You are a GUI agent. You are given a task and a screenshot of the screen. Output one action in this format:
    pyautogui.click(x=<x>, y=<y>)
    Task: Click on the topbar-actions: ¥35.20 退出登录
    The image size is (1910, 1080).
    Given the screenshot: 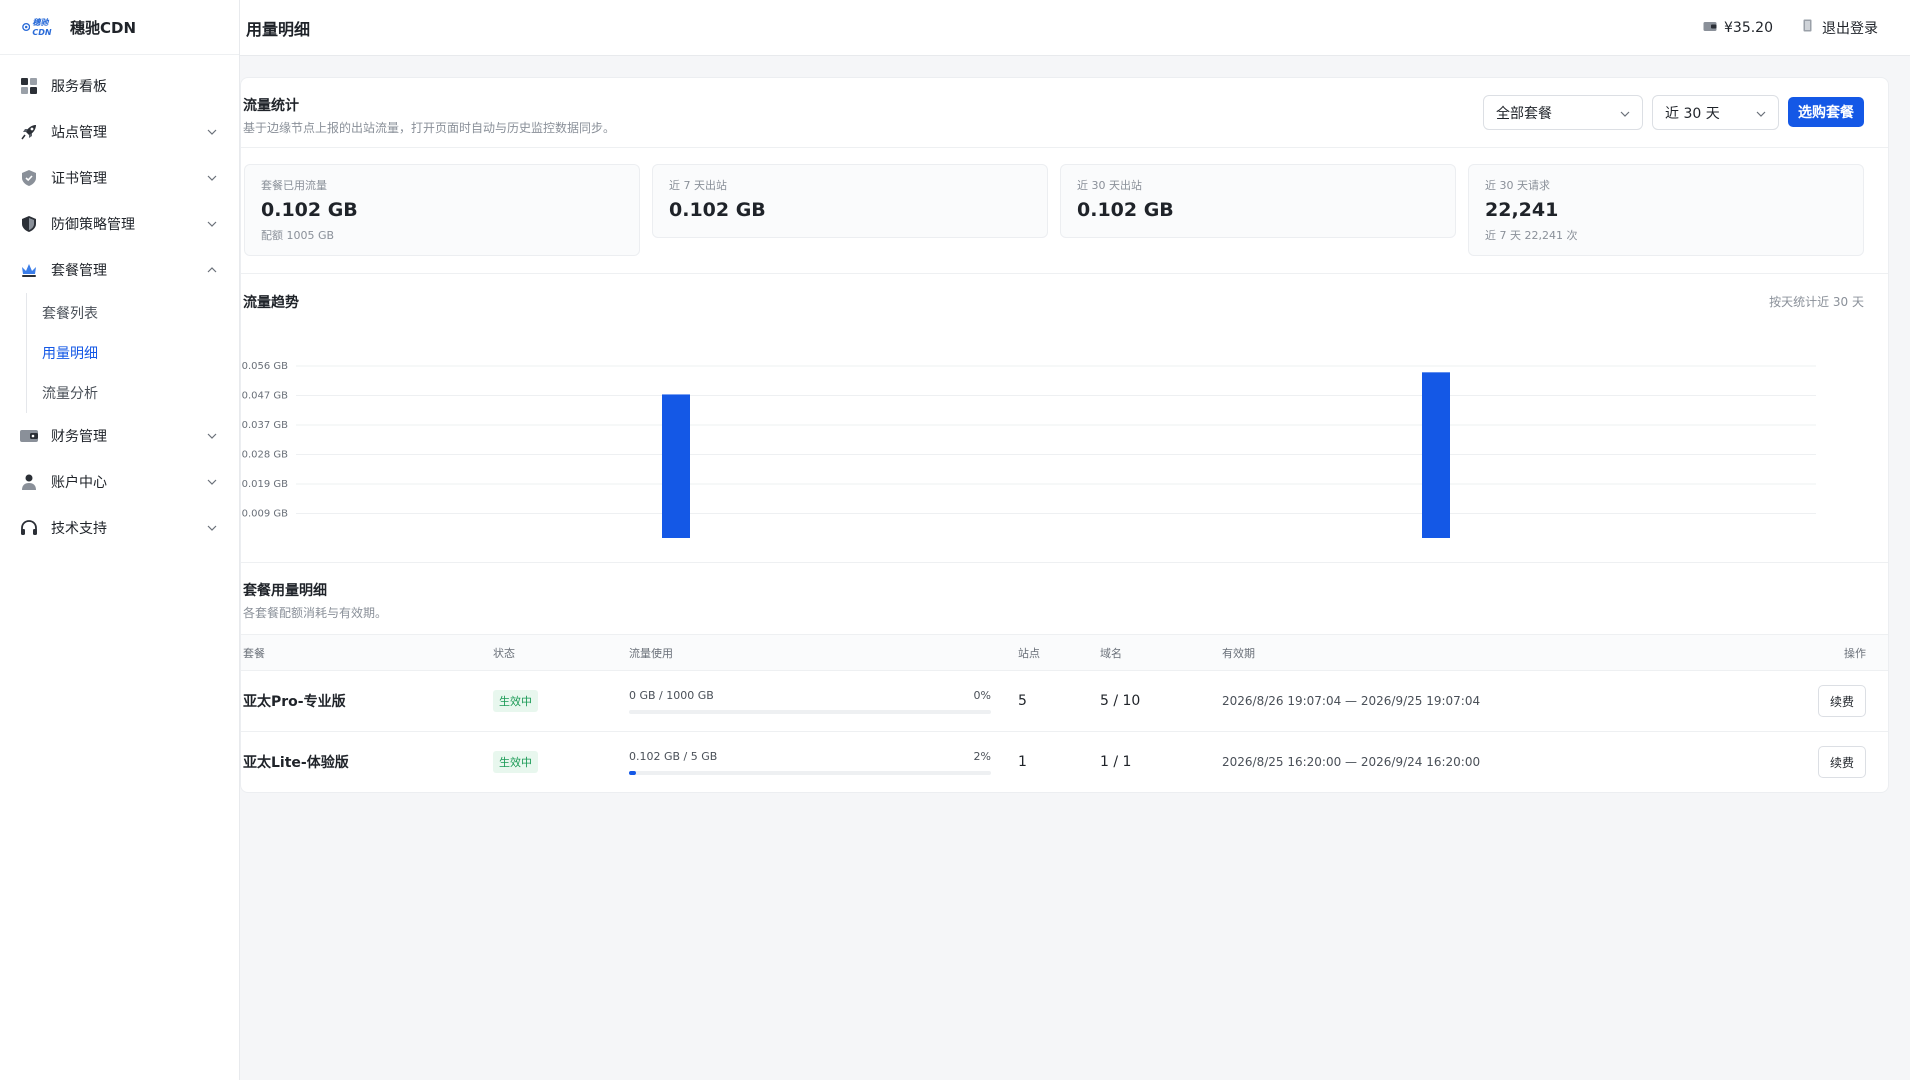 What is the action you would take?
    pyautogui.click(x=1790, y=28)
    